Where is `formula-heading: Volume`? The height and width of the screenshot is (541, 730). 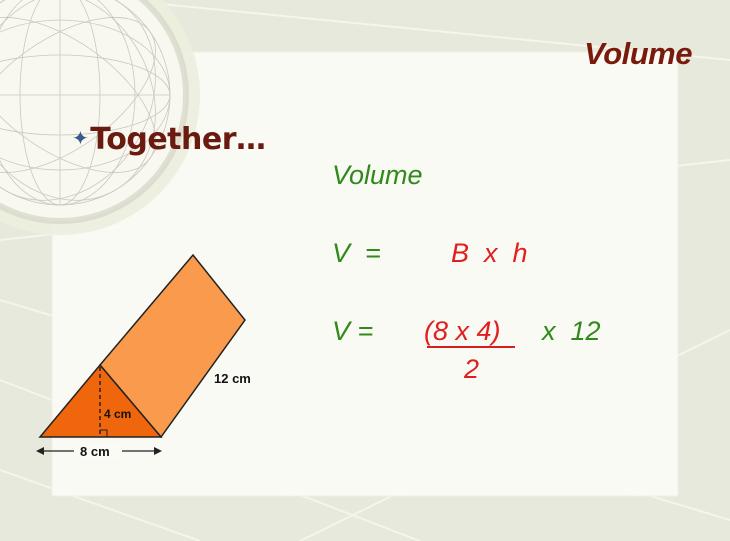
formula-heading: Volume is located at coordinates (377, 175).